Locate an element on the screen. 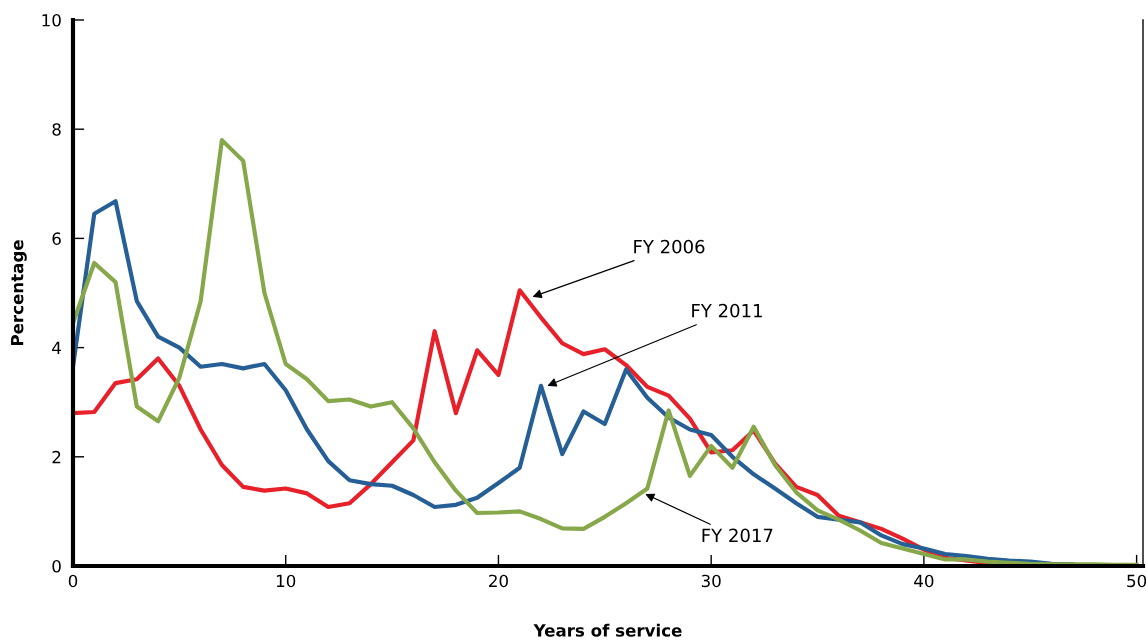 Image resolution: width=1146 pixels, height=640 pixels. y-tick-label: 6 is located at coordinates (56, 238).